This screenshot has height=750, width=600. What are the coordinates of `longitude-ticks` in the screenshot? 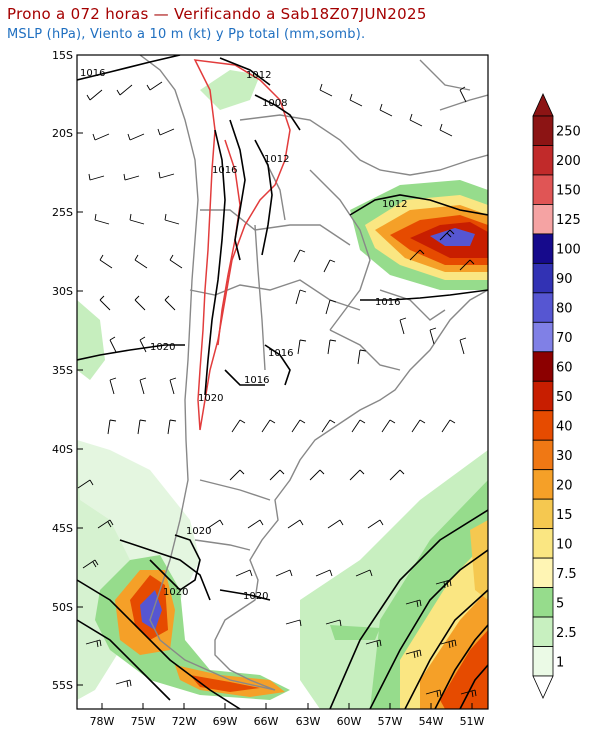 It's located at (287, 706).